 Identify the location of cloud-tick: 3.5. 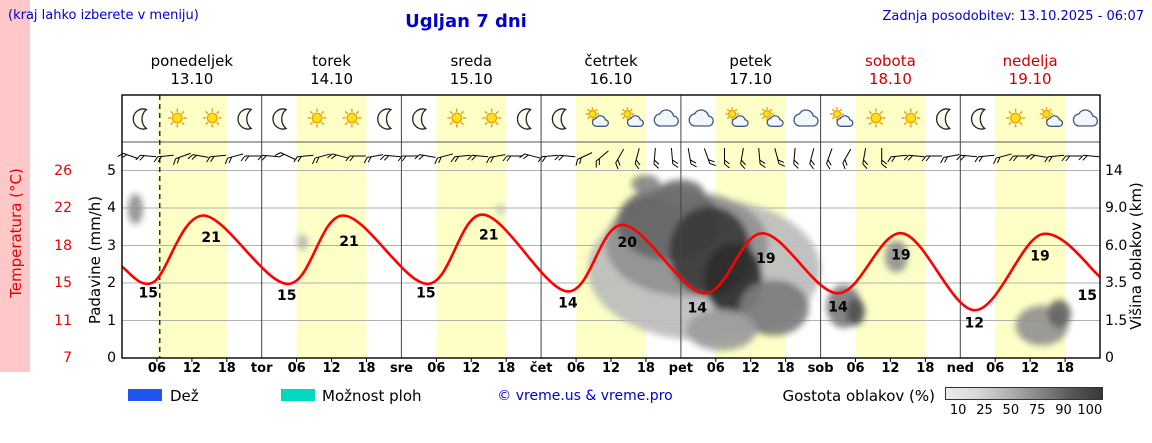
(1116, 283).